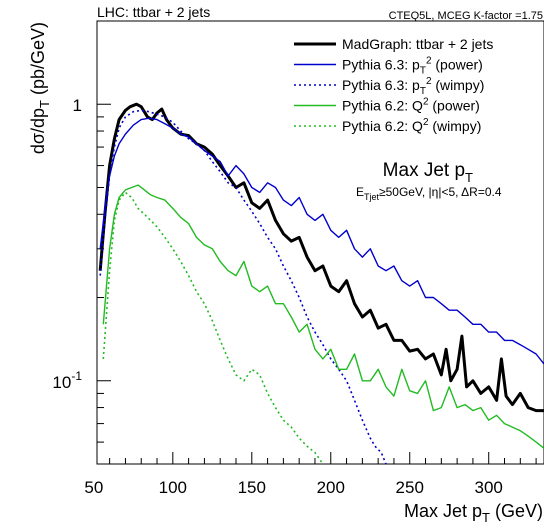 The width and height of the screenshot is (544, 525). I want to click on legend-label: Pythia 6.2: Q2 (wimpy), so click(411, 125).